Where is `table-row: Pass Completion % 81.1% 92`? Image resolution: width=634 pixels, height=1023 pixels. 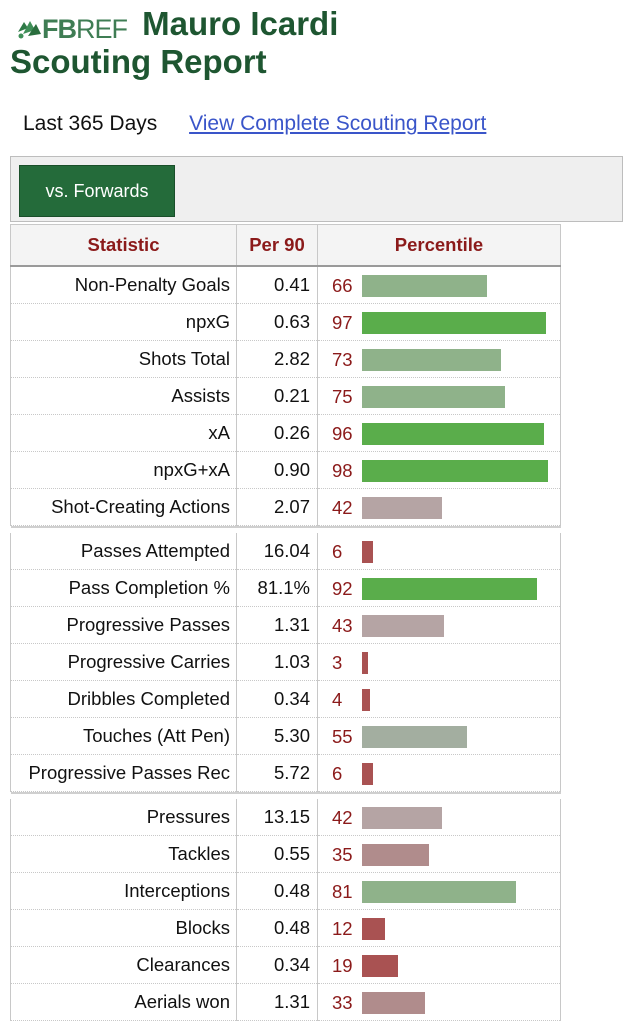
table-row: Pass Completion % 81.1% 92 is located at coordinates (285, 588).